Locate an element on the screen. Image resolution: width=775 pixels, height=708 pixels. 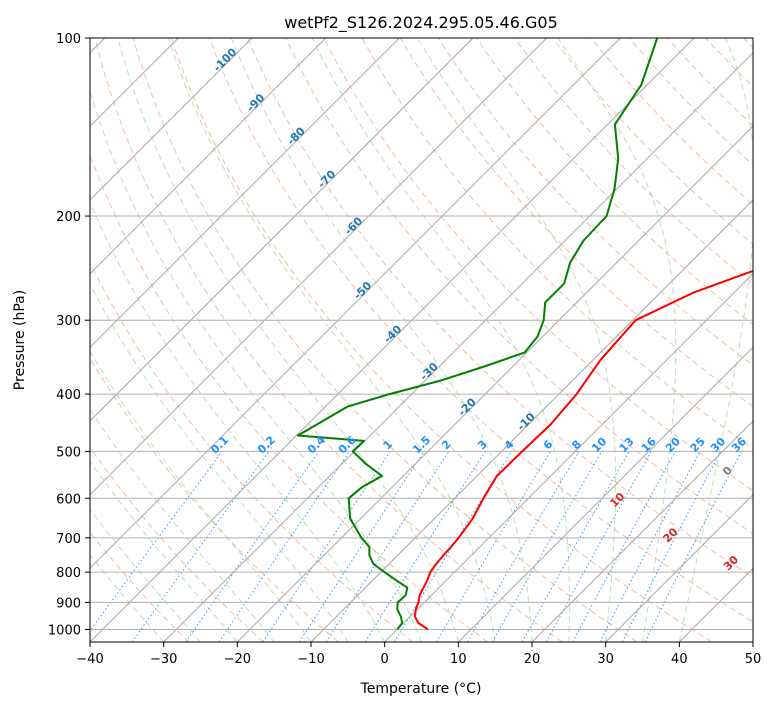
y-tick-label: 800 is located at coordinates (68, 573).